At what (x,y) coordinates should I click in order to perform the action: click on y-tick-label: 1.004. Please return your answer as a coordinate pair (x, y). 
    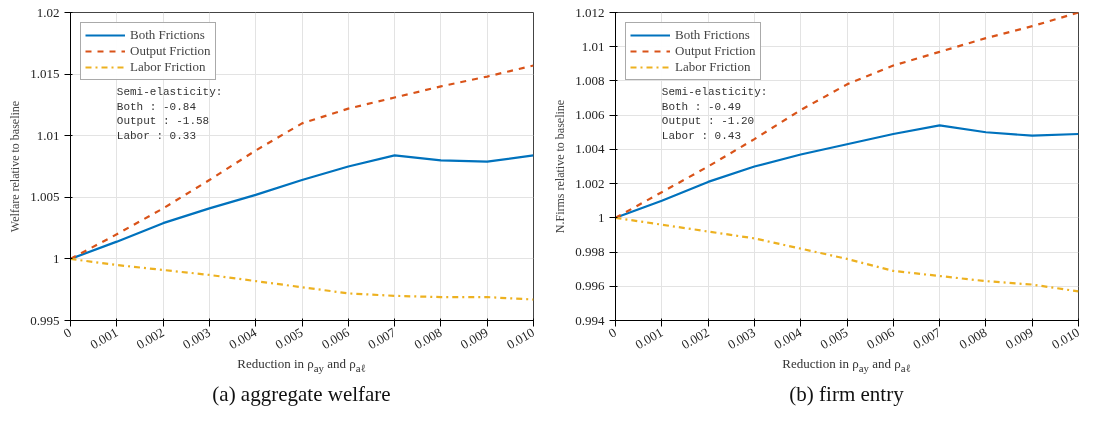
    Looking at the image, I should click on (590, 149).